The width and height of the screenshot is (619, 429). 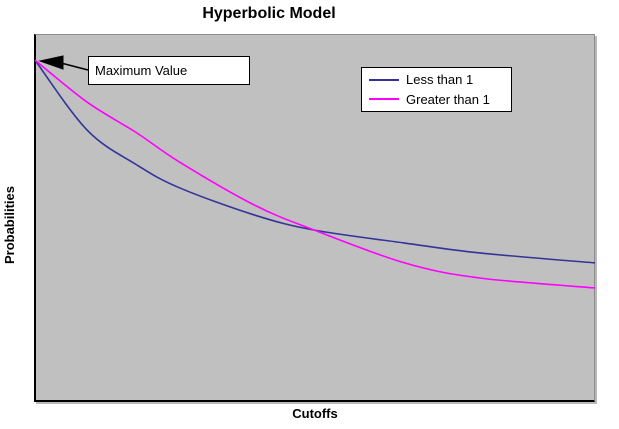 I want to click on legend-item-greater-than-1: Greater than 1, so click(x=440, y=99).